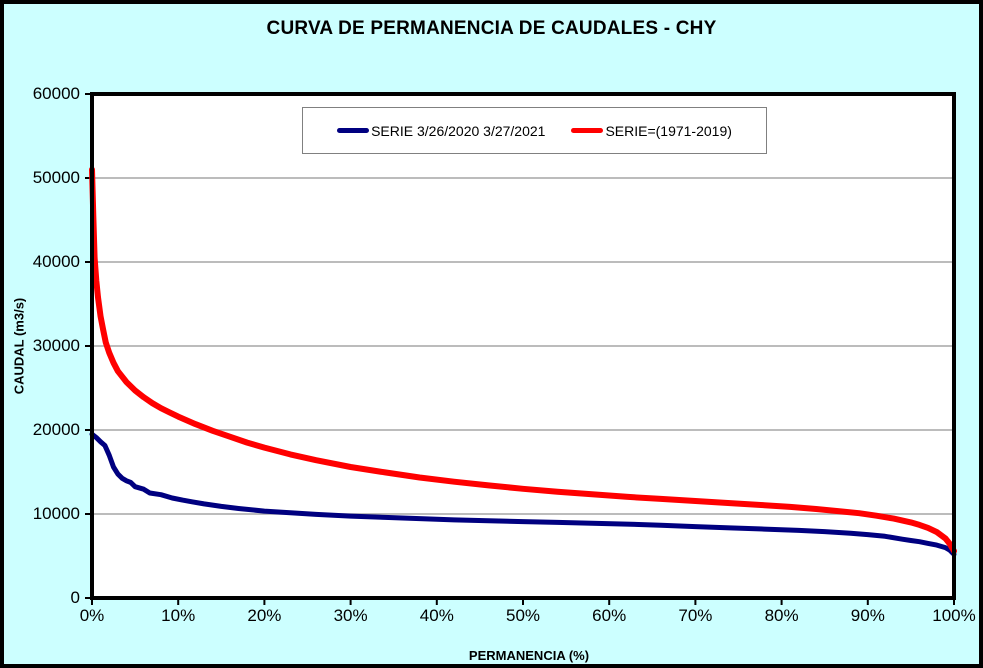  Describe the element at coordinates (491, 28) in the screenshot. I see `chart-title: CURVA DE PERMANENCIA DE CAUDALES - CHY` at that location.